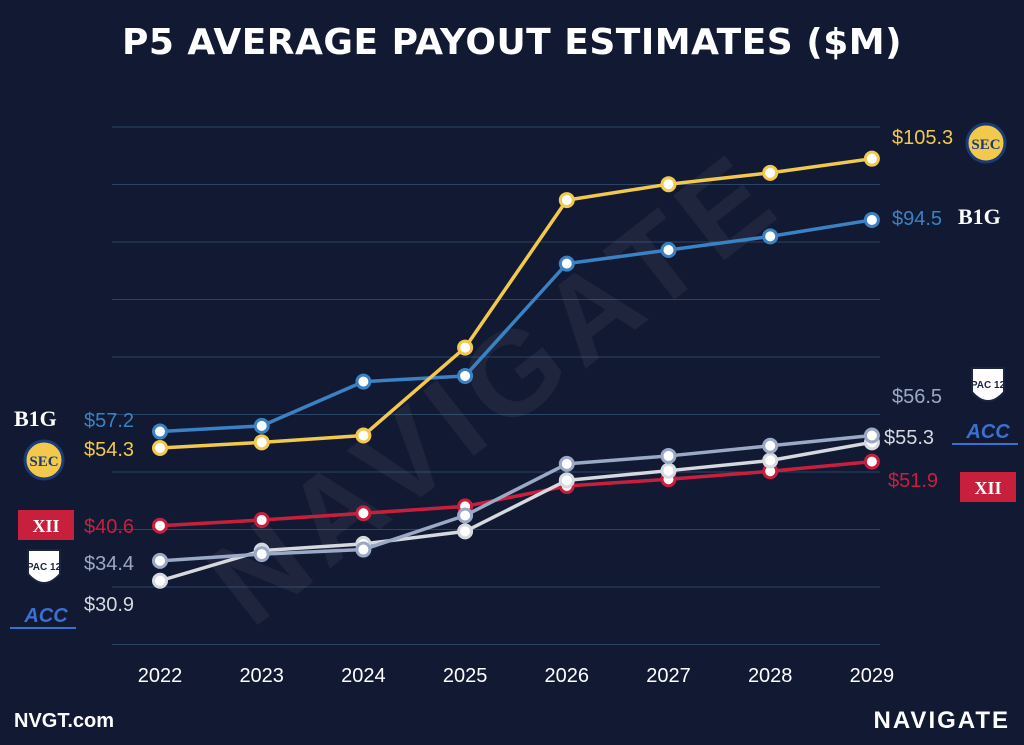  Describe the element at coordinates (909, 438) in the screenshot. I see `end-value-label: $55.3` at that location.